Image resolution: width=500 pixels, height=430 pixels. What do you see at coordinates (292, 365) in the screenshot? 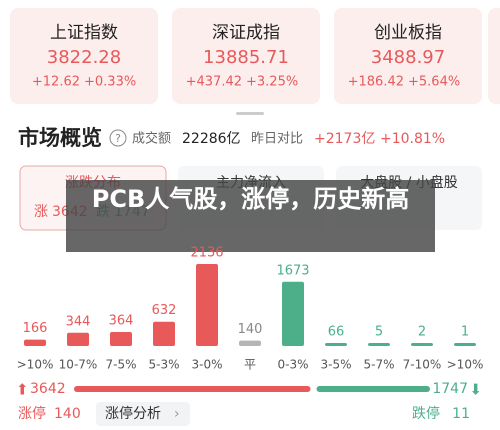
I see `x-label: 0-3%` at bounding box center [292, 365].